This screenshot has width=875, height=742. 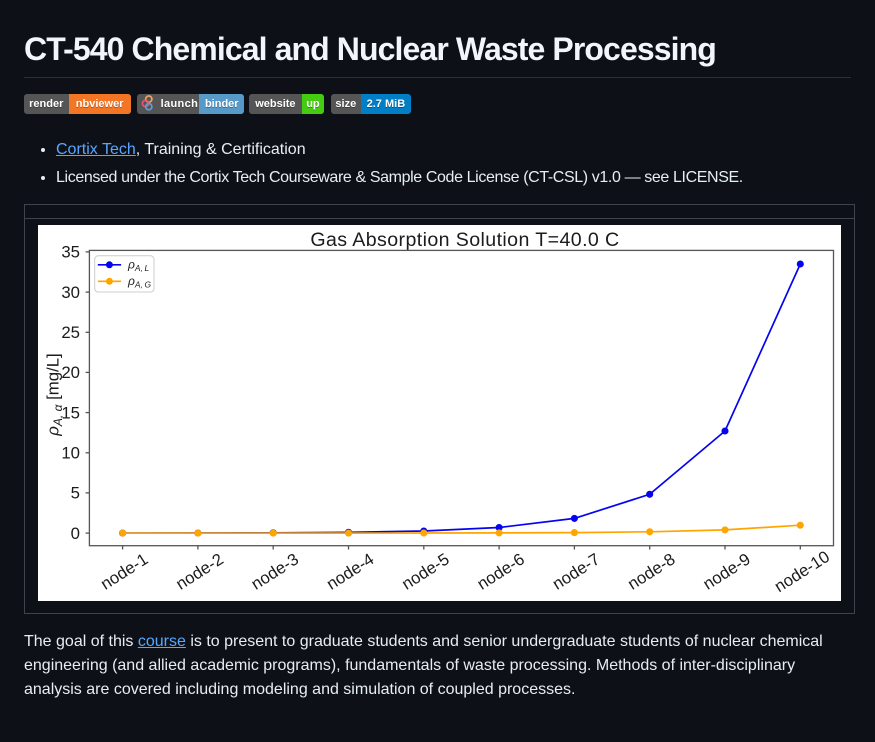 I want to click on svg-text: ρA, α [mg/L], so click(x=55, y=395).